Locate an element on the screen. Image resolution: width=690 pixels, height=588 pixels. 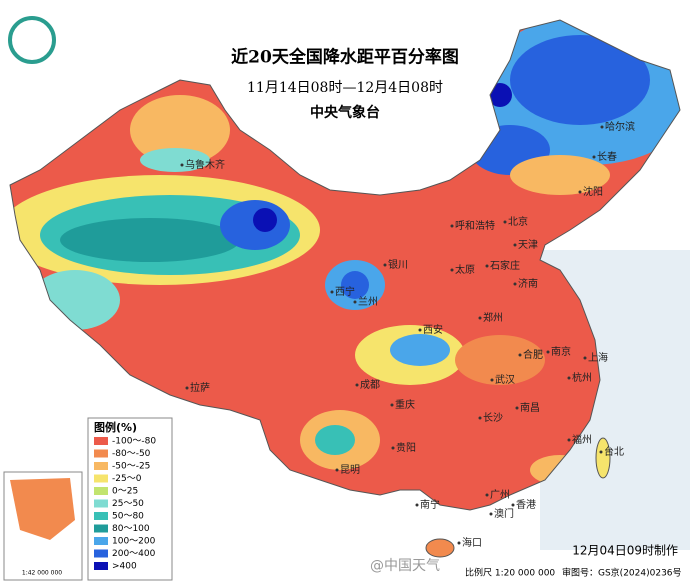
city-label: 杭州 is located at coordinates (582, 377).